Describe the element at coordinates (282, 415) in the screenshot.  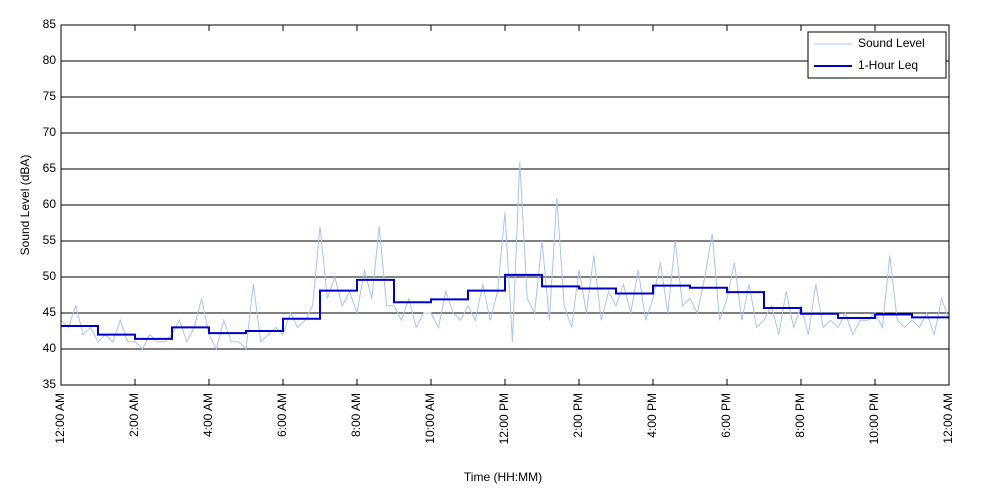
I see `x-tick-label: 6:00 AM` at that location.